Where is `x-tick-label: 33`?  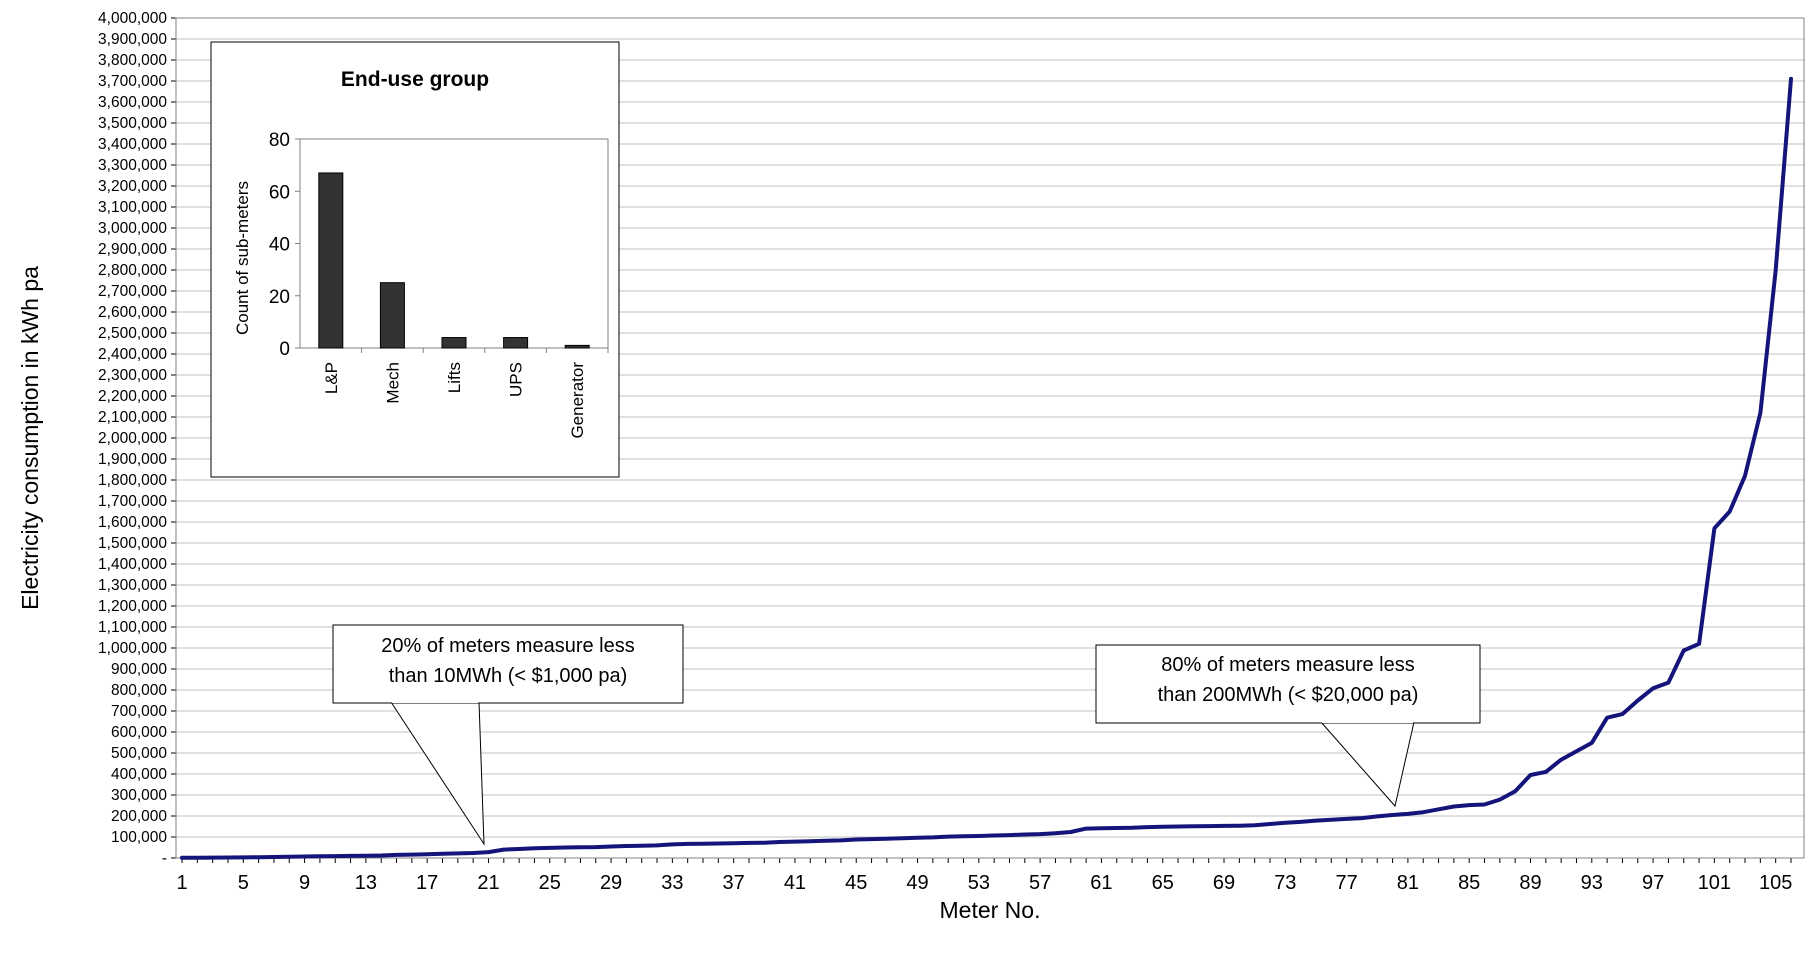 x-tick-label: 33 is located at coordinates (672, 883).